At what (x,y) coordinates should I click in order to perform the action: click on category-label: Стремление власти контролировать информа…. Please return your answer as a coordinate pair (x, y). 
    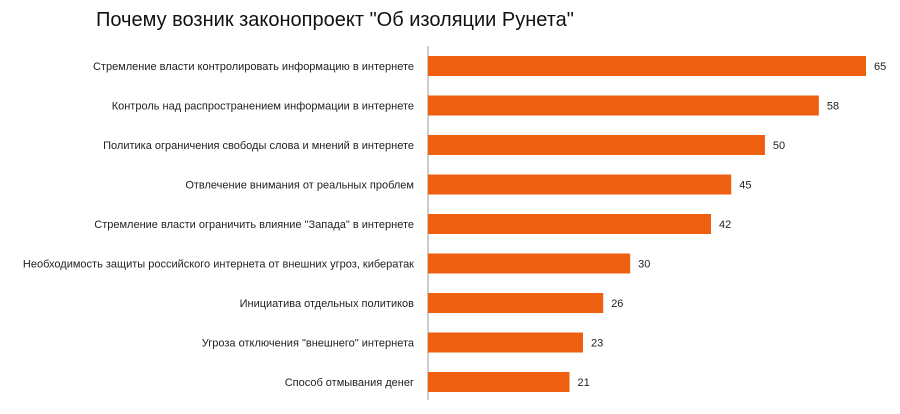
    Looking at the image, I should click on (253, 67).